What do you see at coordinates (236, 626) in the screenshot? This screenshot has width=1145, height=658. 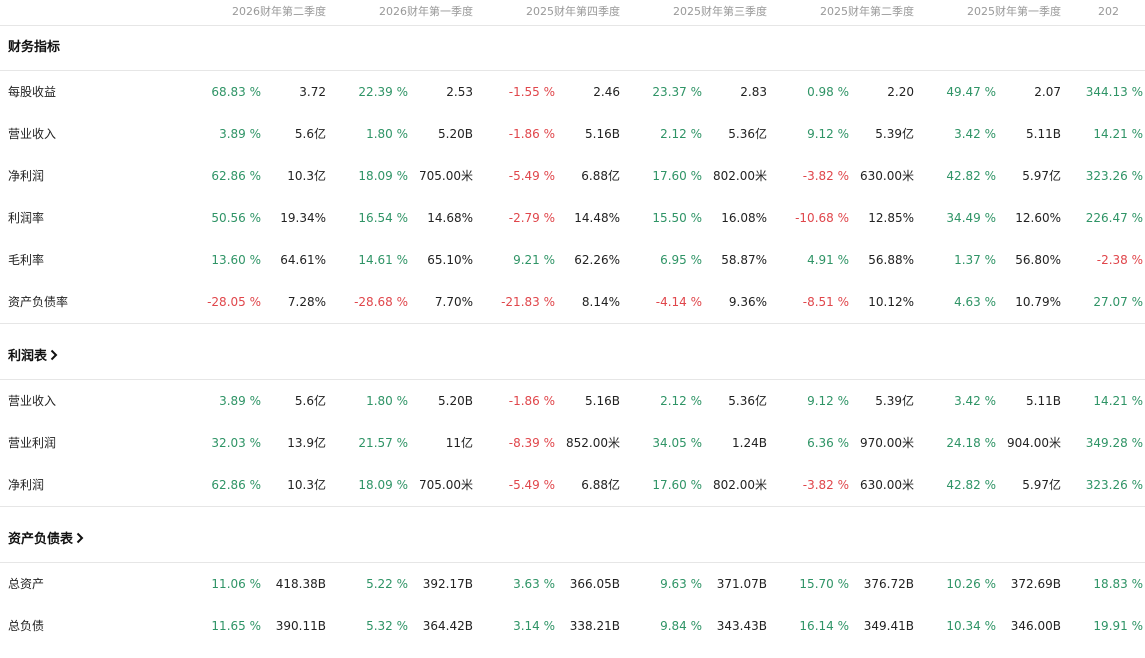 I see `change-cell: 11.65 %` at bounding box center [236, 626].